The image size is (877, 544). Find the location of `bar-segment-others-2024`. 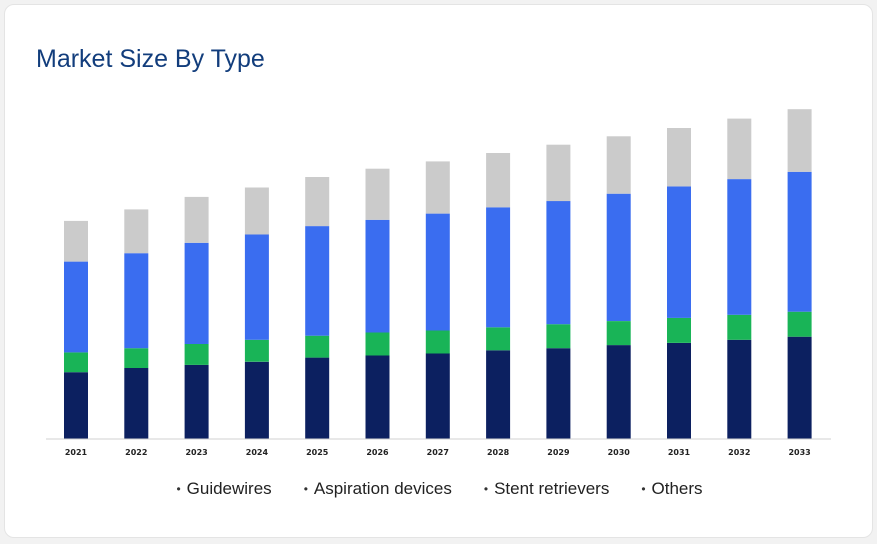

bar-segment-others-2024 is located at coordinates (256, 211).